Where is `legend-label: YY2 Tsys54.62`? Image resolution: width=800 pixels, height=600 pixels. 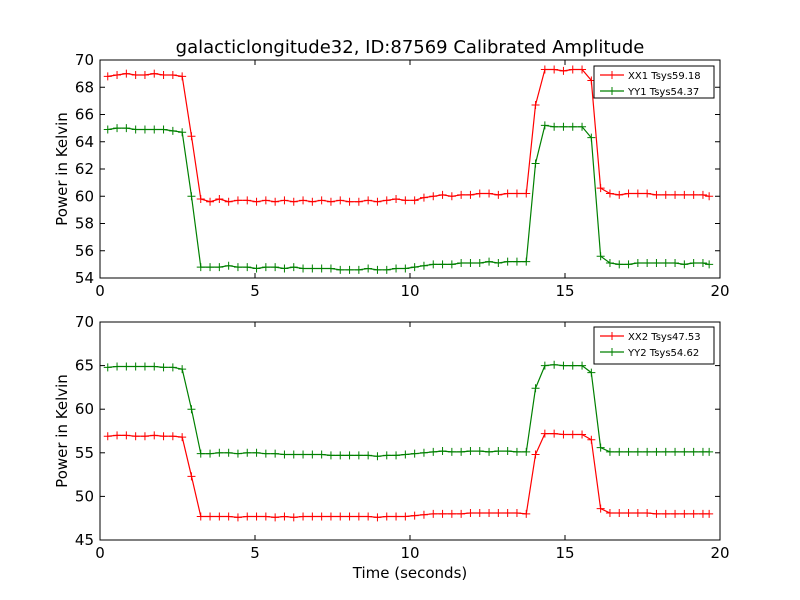
legend-label: YY2 Tsys54.62 is located at coordinates (663, 353).